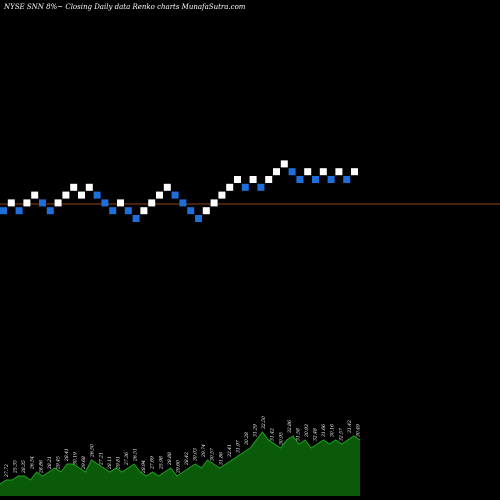 This screenshot has width=500, height=500. What do you see at coordinates (7, 471) in the screenshot?
I see `volume-value-label: 27.72` at bounding box center [7, 471].